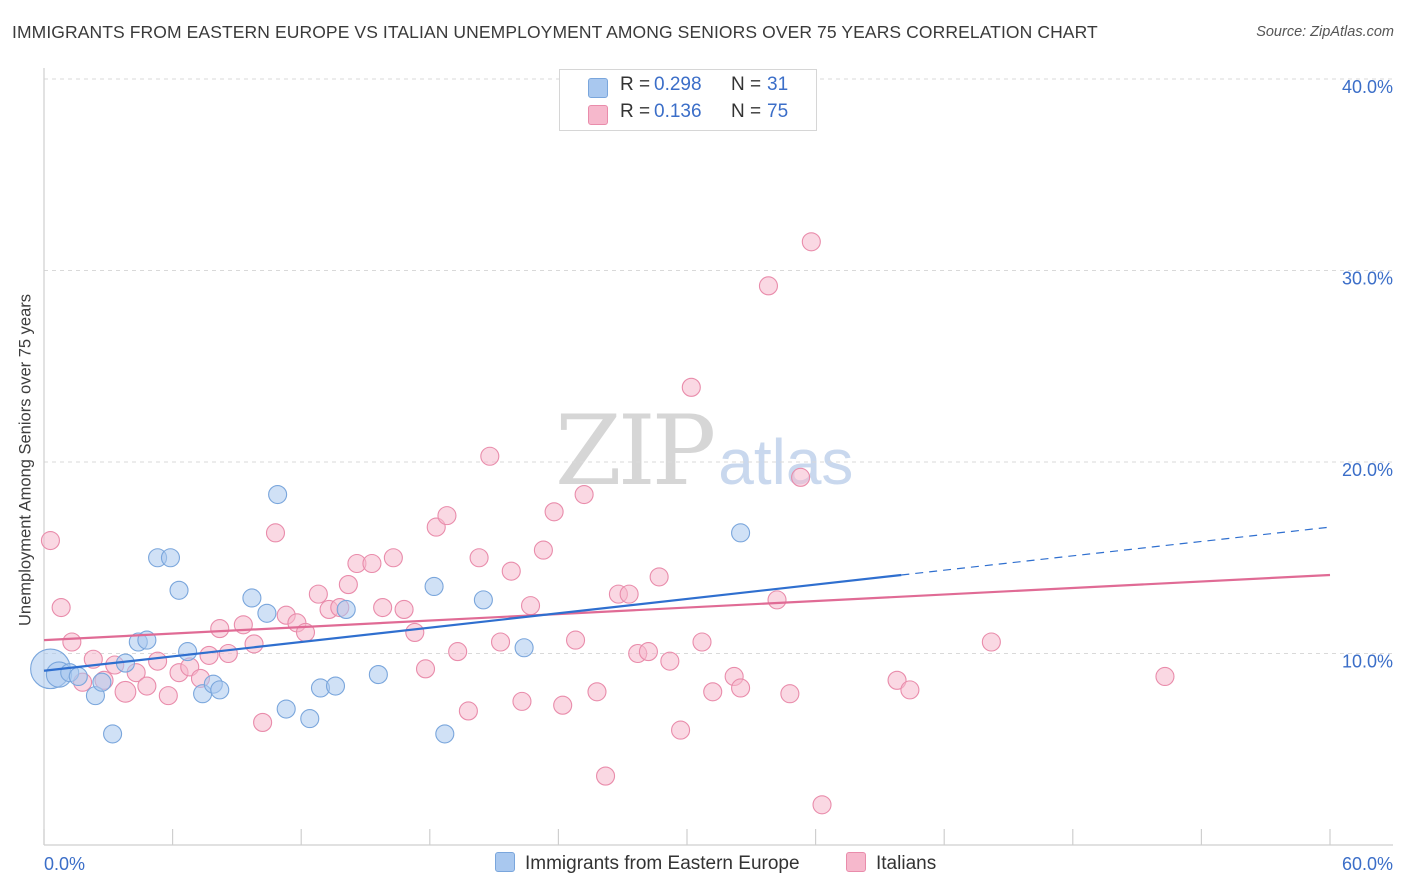  Describe the element at coordinates (598, 115) in the screenshot. I see `legend-swatch-pink` at that location.